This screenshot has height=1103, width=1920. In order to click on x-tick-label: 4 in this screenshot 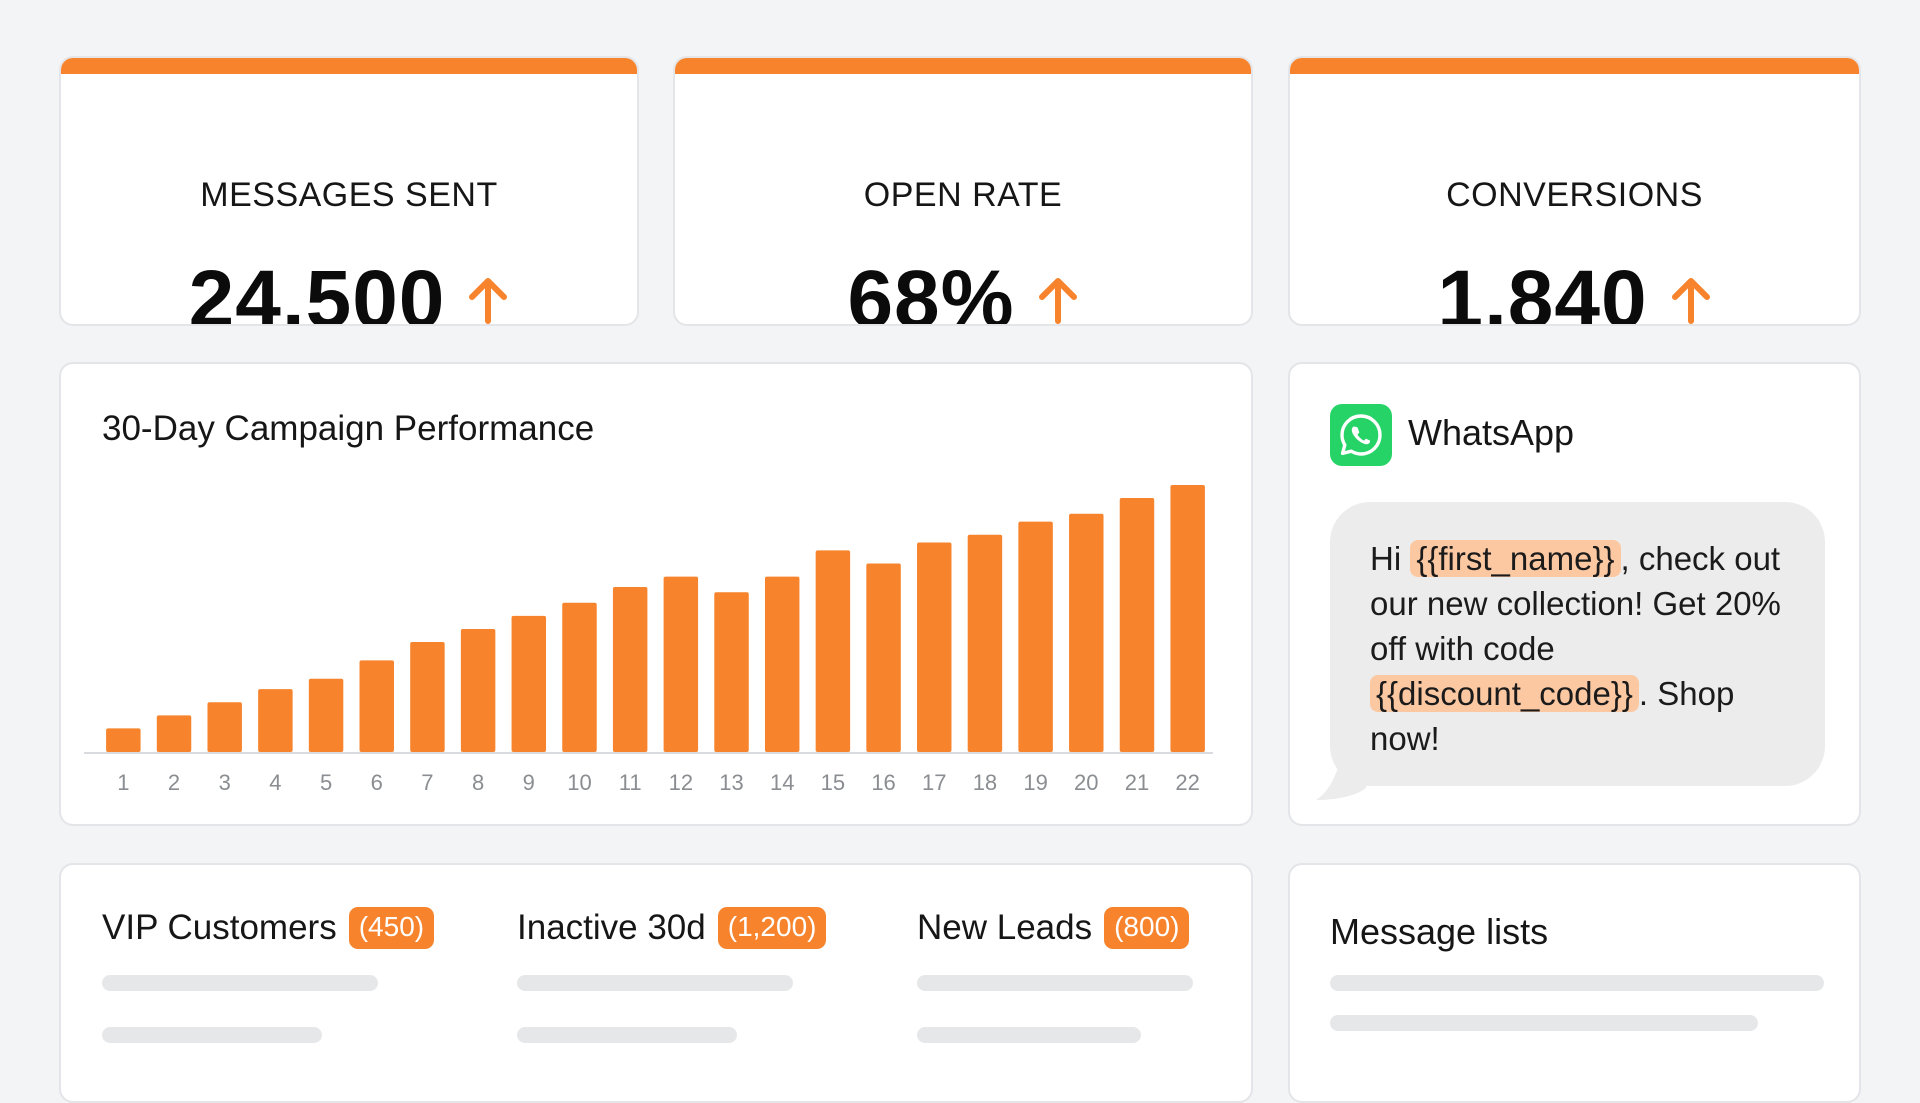, I will do `click(275, 782)`.